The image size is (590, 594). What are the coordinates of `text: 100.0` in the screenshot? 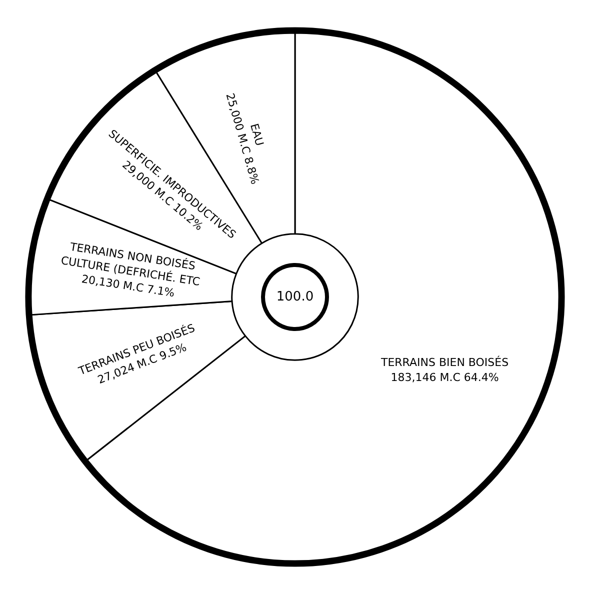 It's located at (295, 297).